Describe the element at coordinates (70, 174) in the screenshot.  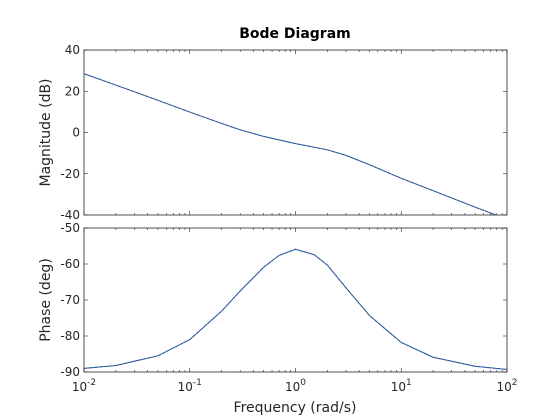
I see `magnitude-y-tick-label: -20` at that location.